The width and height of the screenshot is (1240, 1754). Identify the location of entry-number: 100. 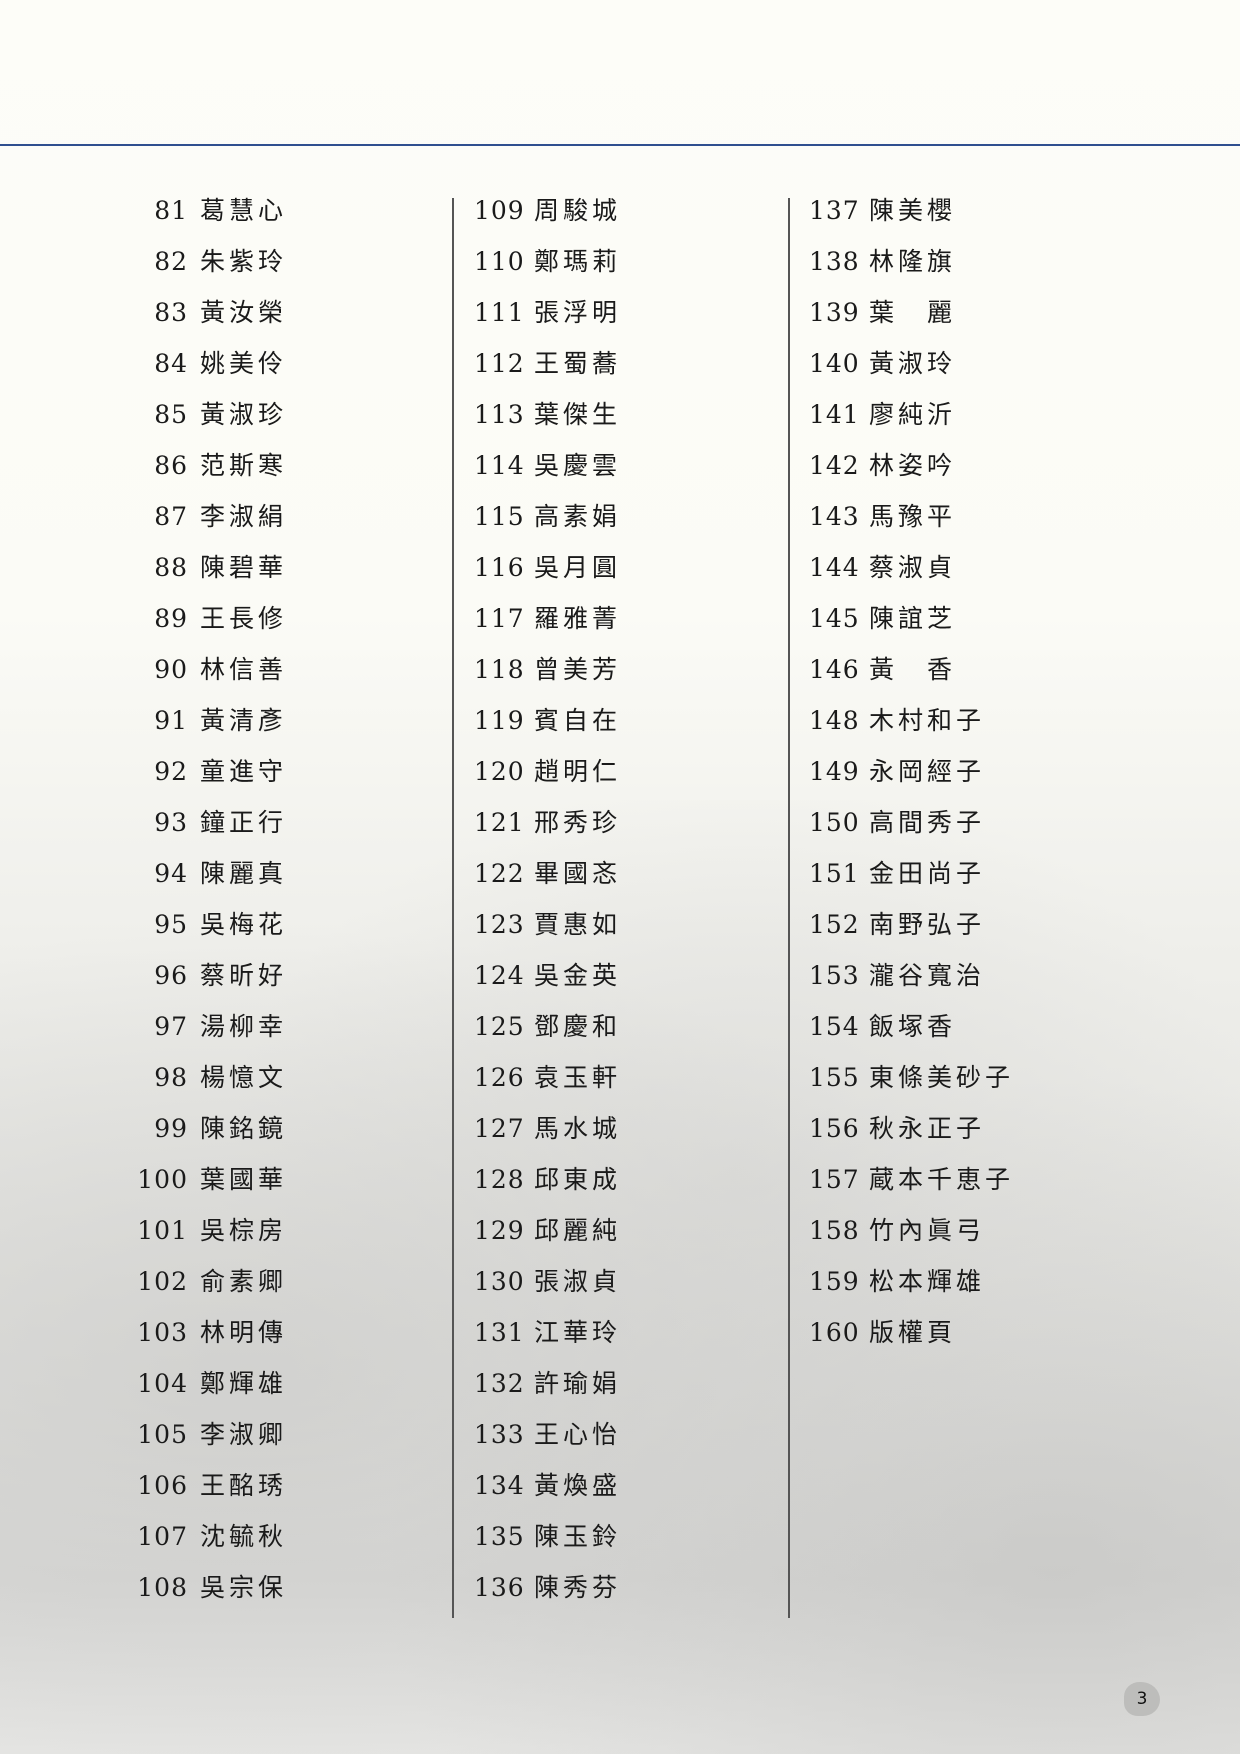
(162, 1179).